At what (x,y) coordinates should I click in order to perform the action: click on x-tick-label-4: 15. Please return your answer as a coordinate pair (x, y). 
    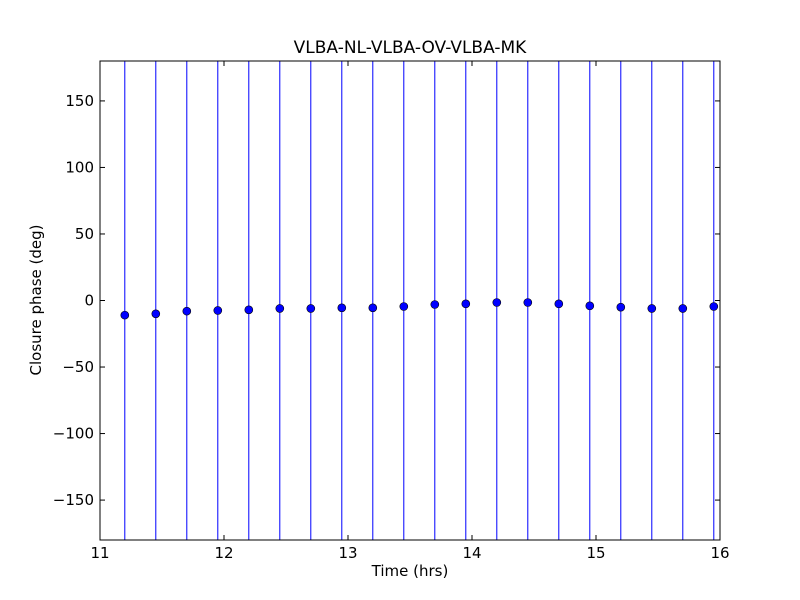
    Looking at the image, I should click on (595, 553).